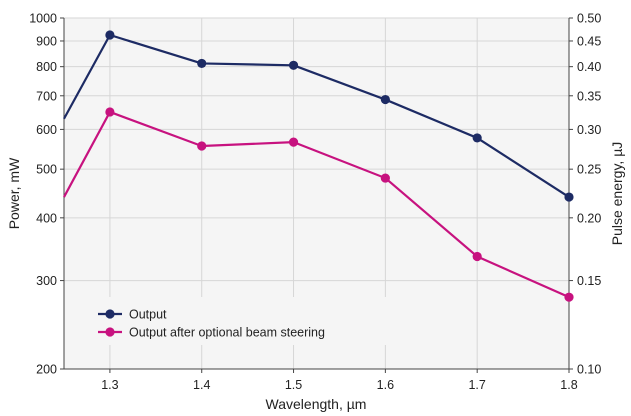 The height and width of the screenshot is (416, 631). What do you see at coordinates (589, 370) in the screenshot?
I see `y2-tick-label: 0.10` at bounding box center [589, 370].